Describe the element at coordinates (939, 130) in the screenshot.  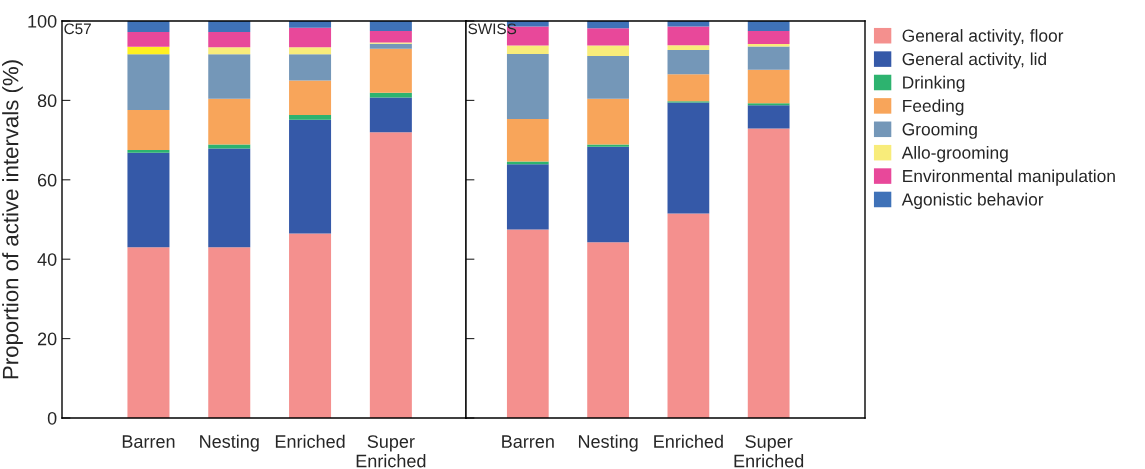
I see `legend-label: Grooming` at that location.